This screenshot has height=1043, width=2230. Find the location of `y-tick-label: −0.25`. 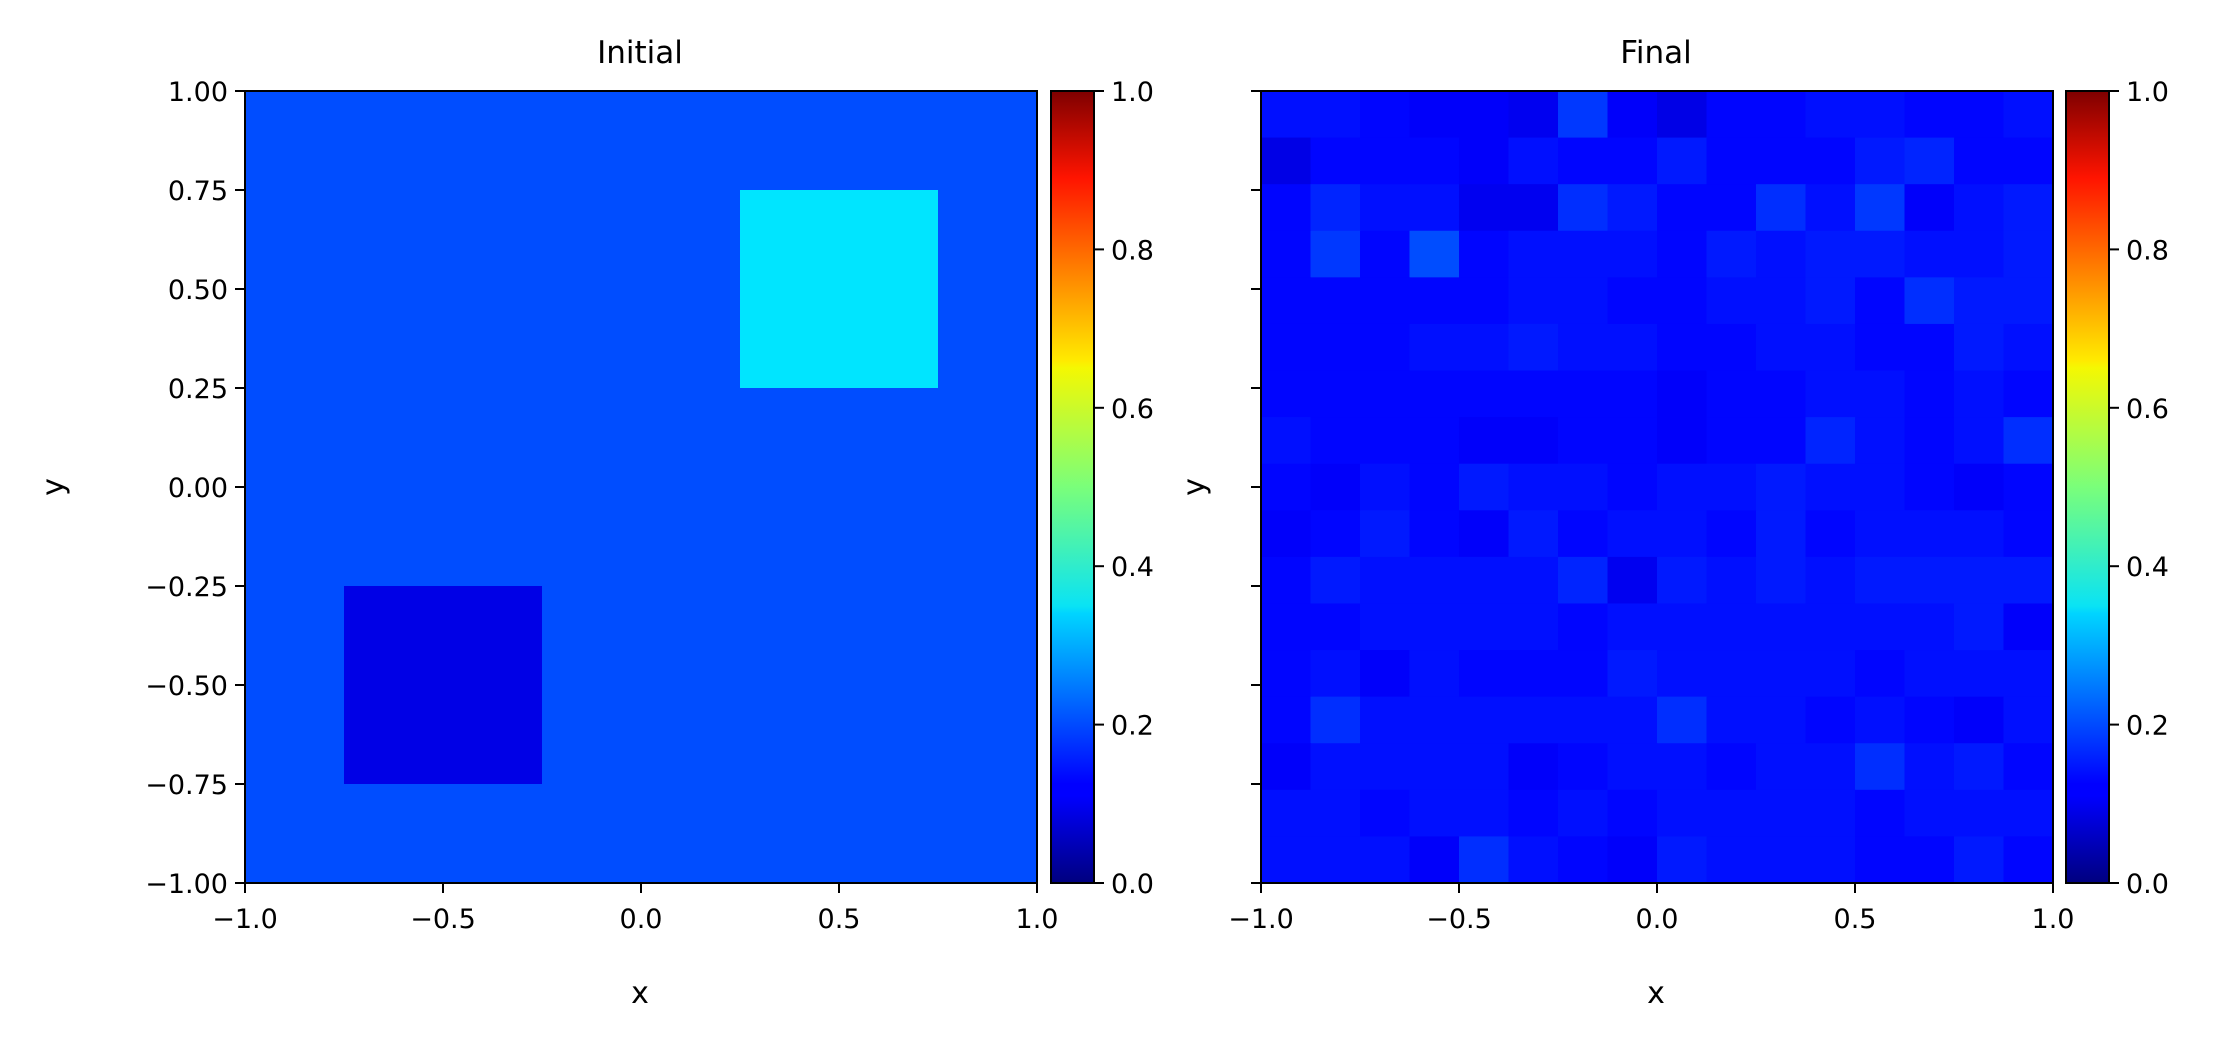

y-tick-label: −0.25 is located at coordinates (186, 587).